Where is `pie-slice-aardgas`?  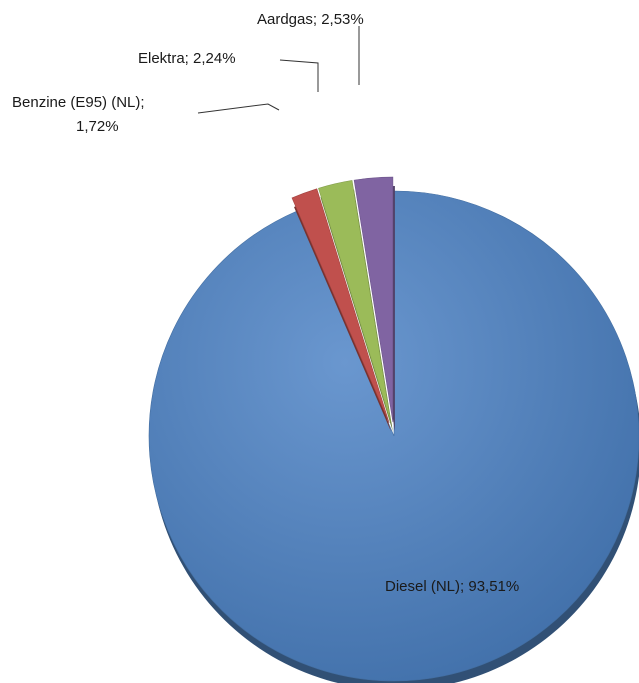 pie-slice-aardgas is located at coordinates (373, 299).